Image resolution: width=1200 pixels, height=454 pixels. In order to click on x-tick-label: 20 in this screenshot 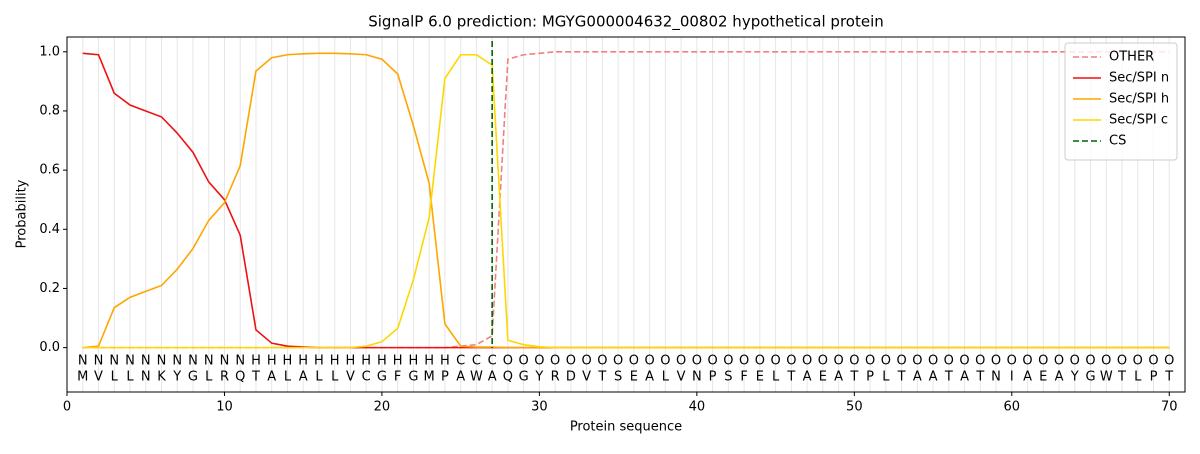, I will do `click(382, 407)`.